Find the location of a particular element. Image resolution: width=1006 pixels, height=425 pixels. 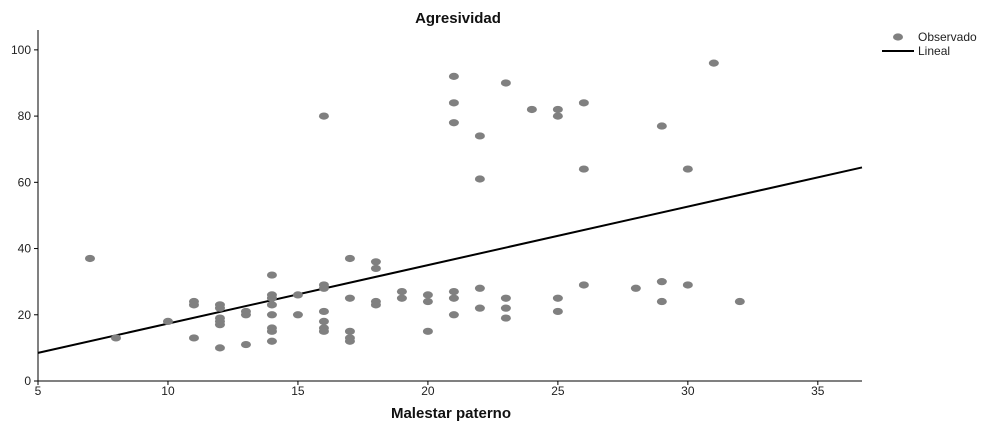

legend: Observado Lineal is located at coordinates (929, 44).